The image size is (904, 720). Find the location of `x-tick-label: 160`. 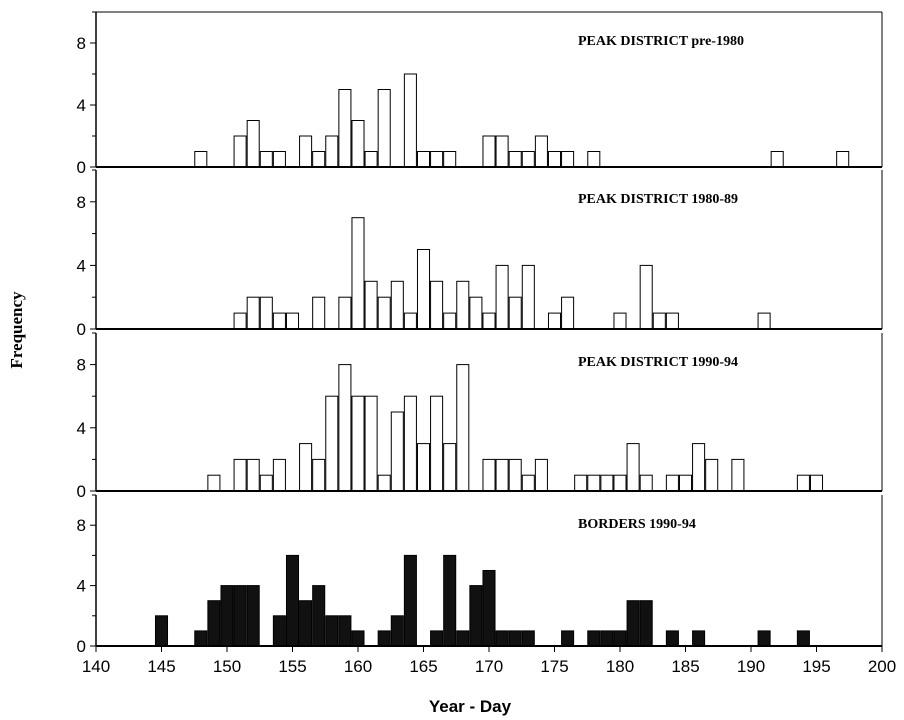

x-tick-label: 160 is located at coordinates (358, 666).